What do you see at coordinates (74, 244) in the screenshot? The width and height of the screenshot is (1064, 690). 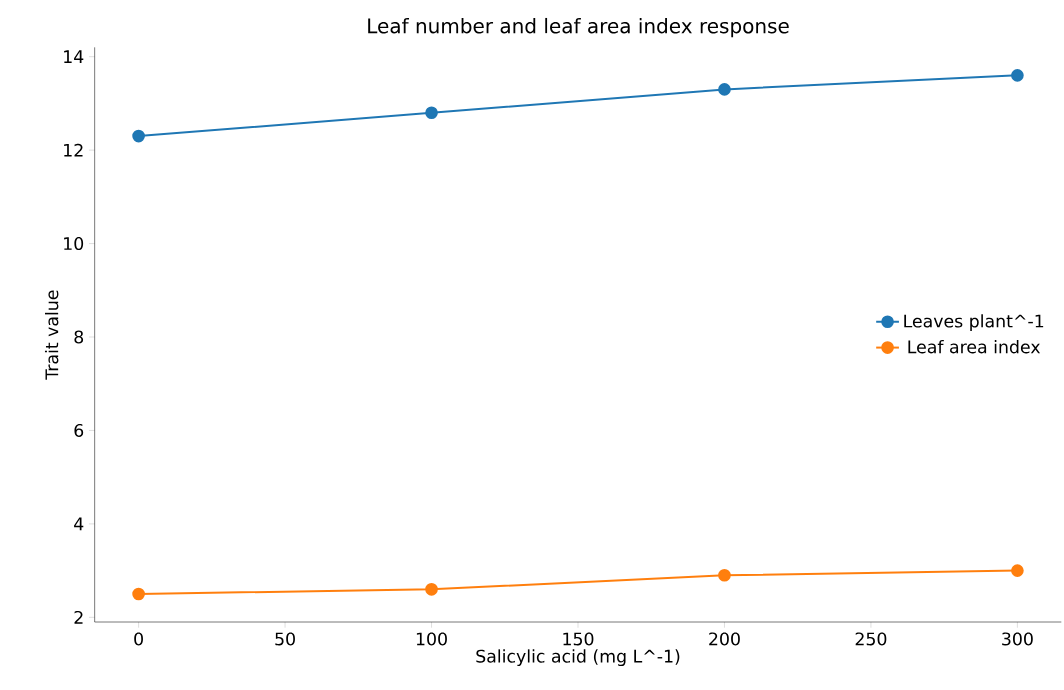 I see `y-tick-label: 10` at bounding box center [74, 244].